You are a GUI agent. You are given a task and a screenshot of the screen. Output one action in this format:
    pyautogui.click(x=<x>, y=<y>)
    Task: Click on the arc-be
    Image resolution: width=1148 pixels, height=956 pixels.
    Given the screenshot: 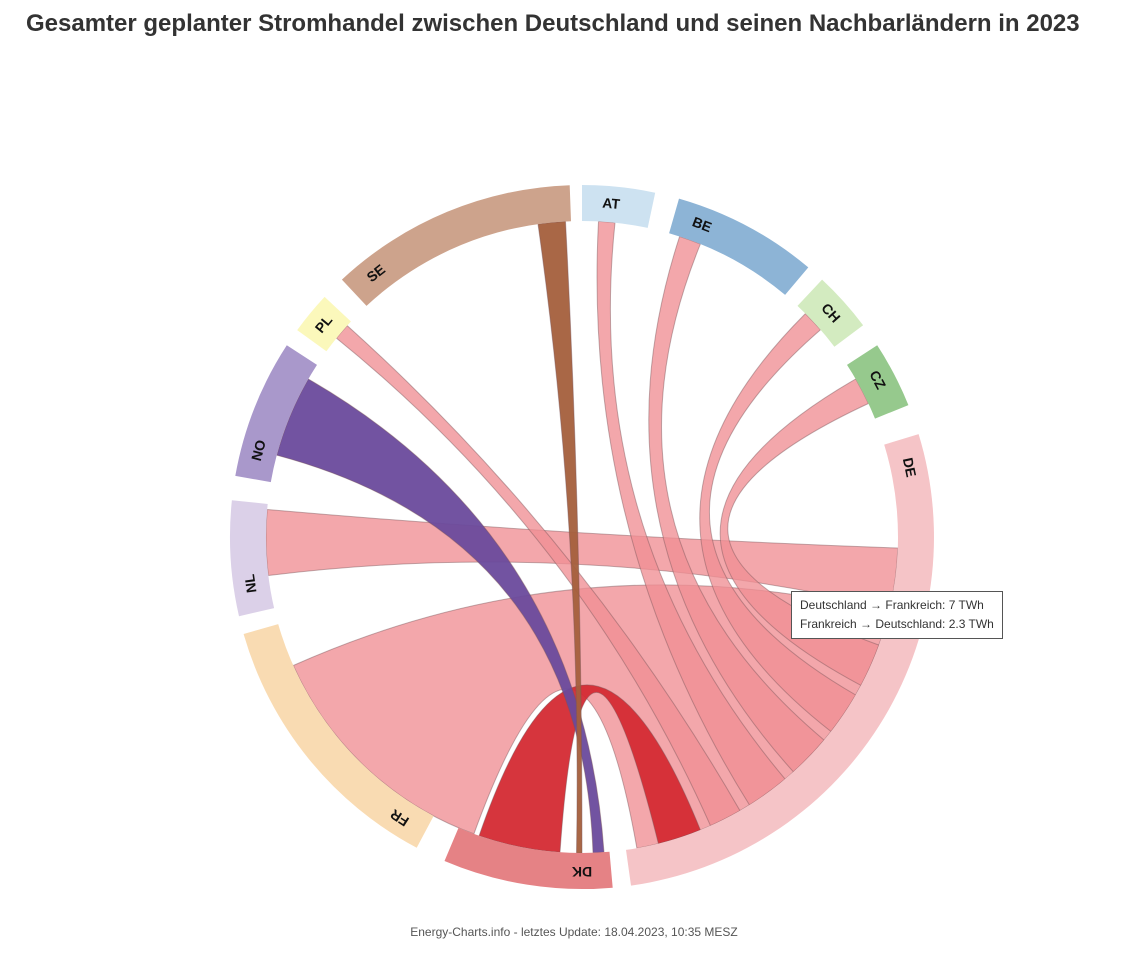 What is the action you would take?
    pyautogui.click(x=739, y=246)
    